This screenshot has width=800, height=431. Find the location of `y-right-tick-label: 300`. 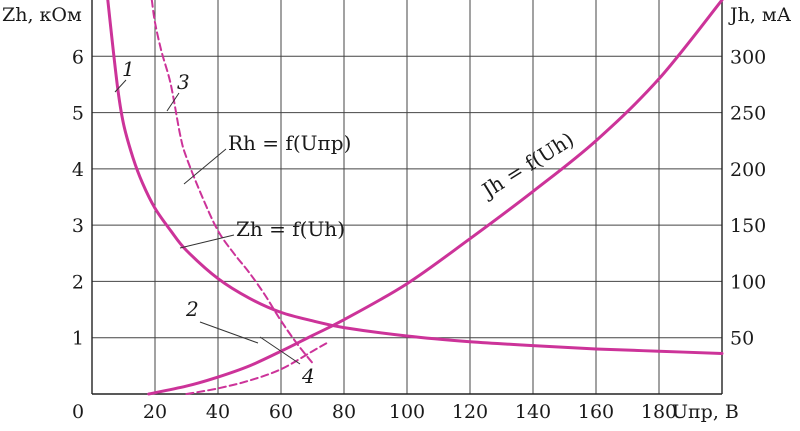

y-right-tick-label: 300 is located at coordinates (748, 57).